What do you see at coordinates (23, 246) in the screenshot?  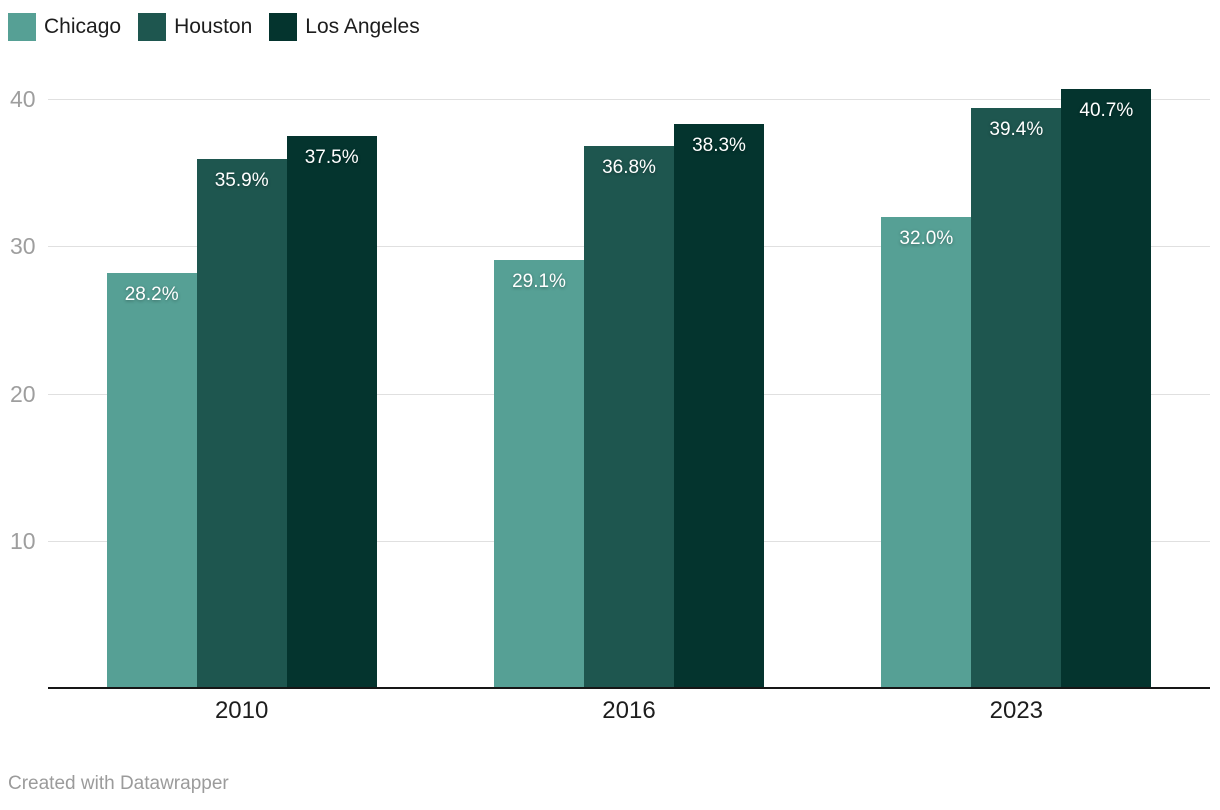 I see `y-tick-label: 30` at bounding box center [23, 246].